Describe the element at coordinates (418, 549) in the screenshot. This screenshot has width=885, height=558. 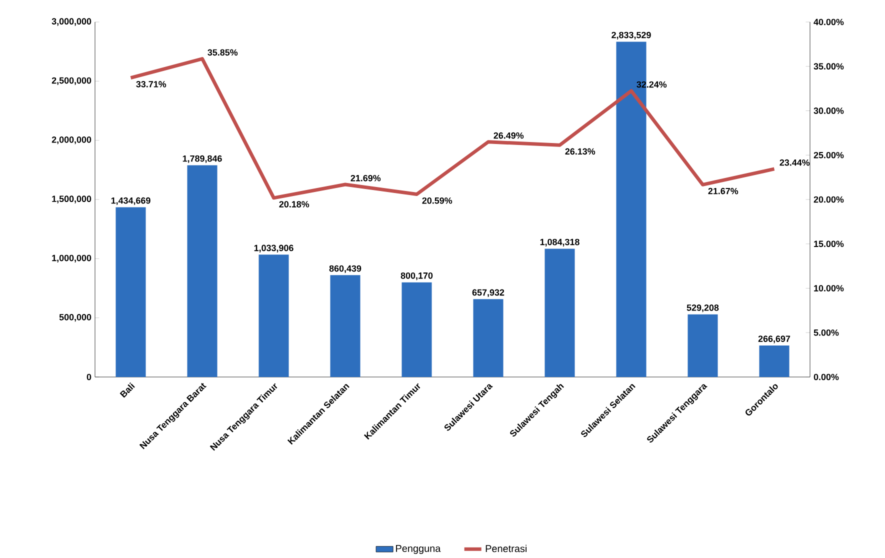
I see `legend-label: Pengguna` at that location.